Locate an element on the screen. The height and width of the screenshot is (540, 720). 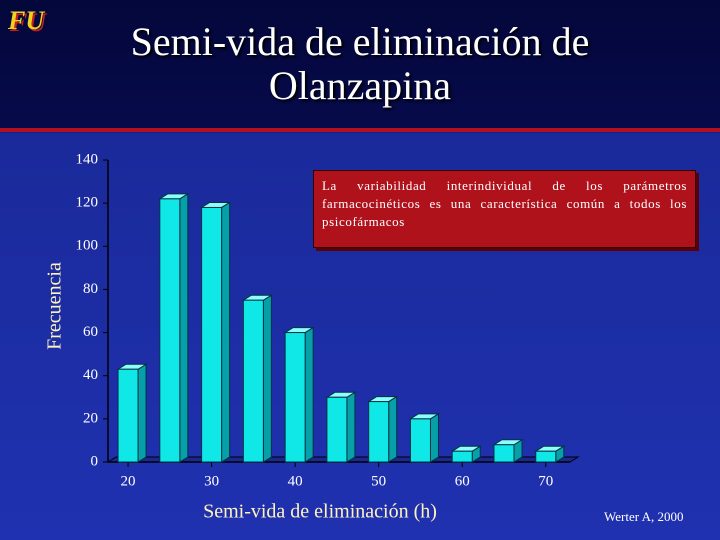
source: Werter A, 2000 is located at coordinates (644, 516).